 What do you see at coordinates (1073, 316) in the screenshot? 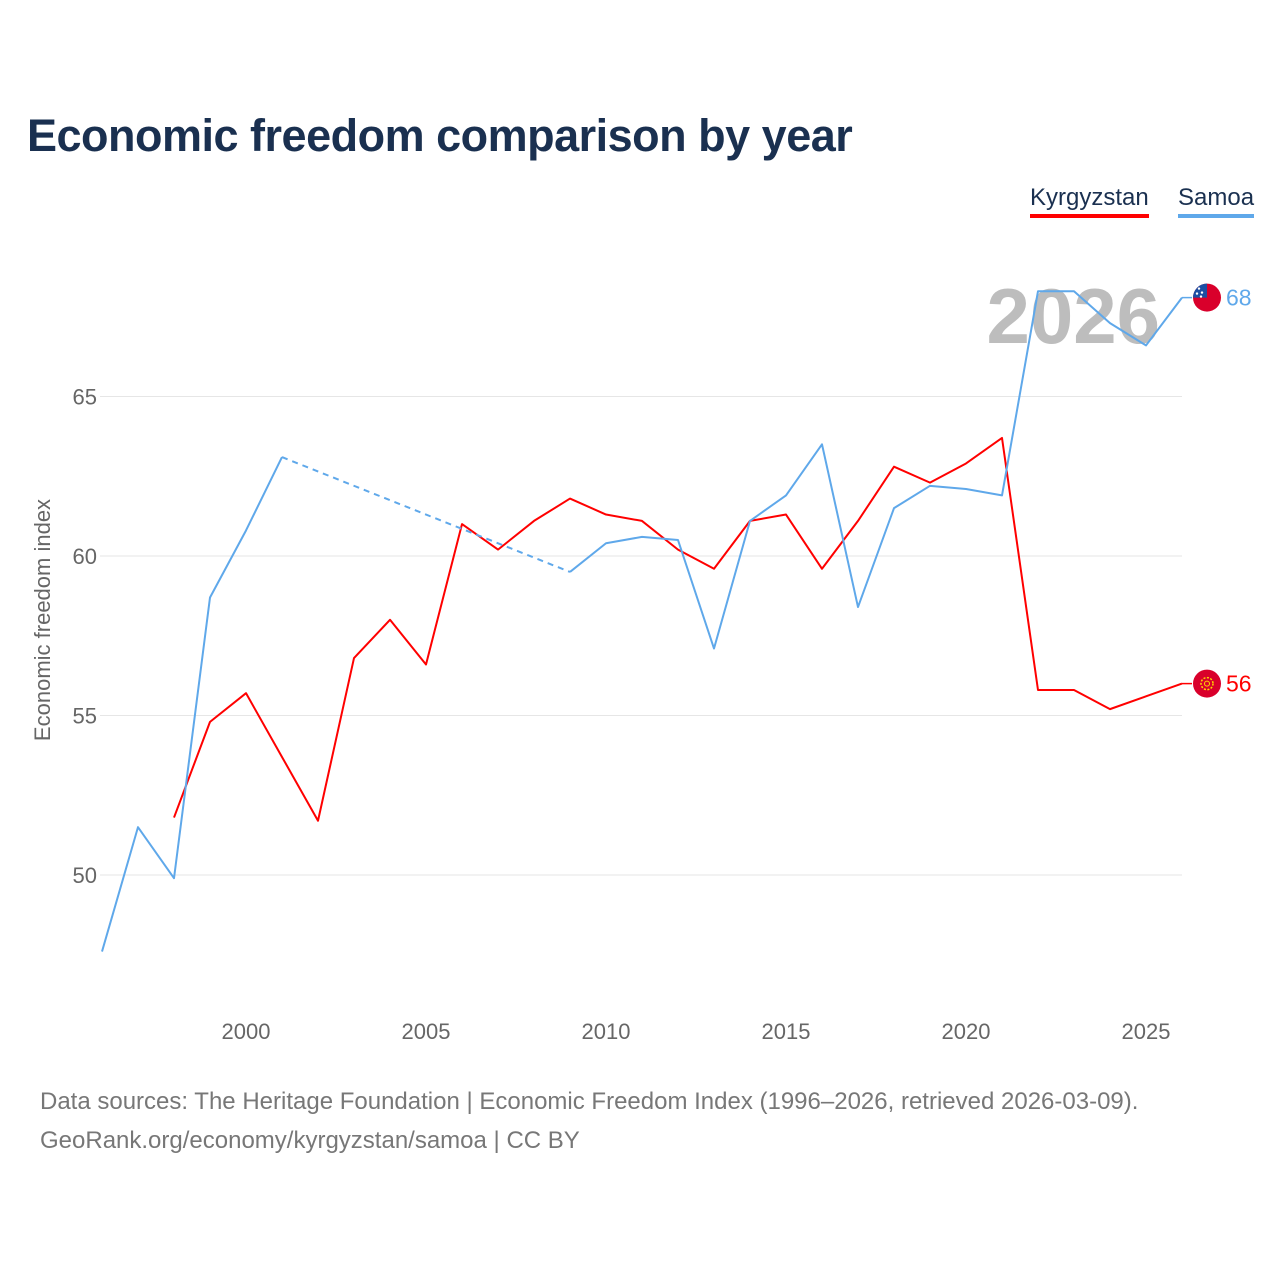
I see `year-watermark: 2026` at bounding box center [1073, 316].